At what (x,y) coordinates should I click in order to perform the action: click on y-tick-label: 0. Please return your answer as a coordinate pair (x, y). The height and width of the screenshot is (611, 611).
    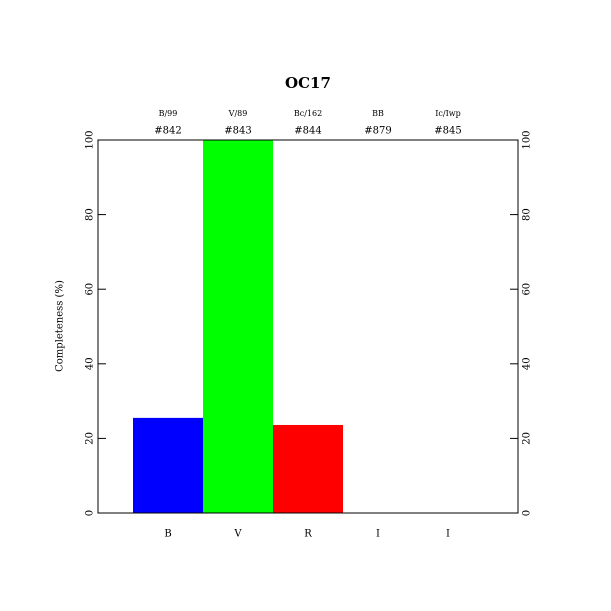
    Looking at the image, I should click on (90, 513).